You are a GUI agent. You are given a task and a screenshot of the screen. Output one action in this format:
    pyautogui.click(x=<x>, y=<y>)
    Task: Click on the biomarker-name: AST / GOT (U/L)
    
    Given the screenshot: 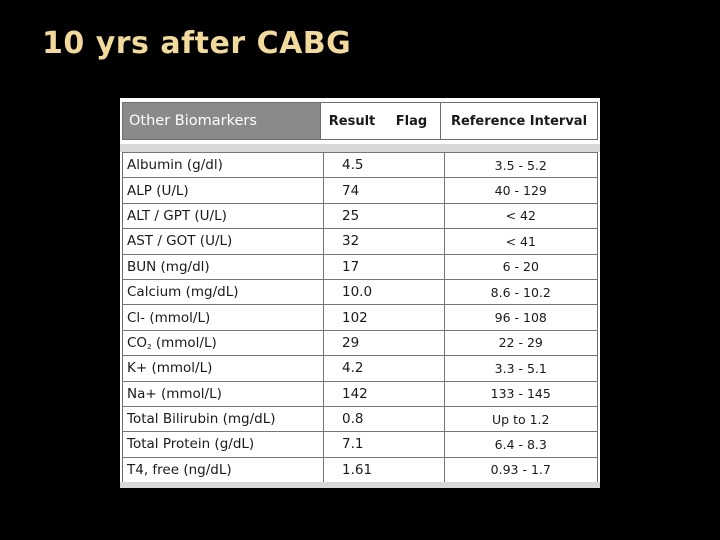 What is the action you would take?
    pyautogui.click(x=223, y=241)
    